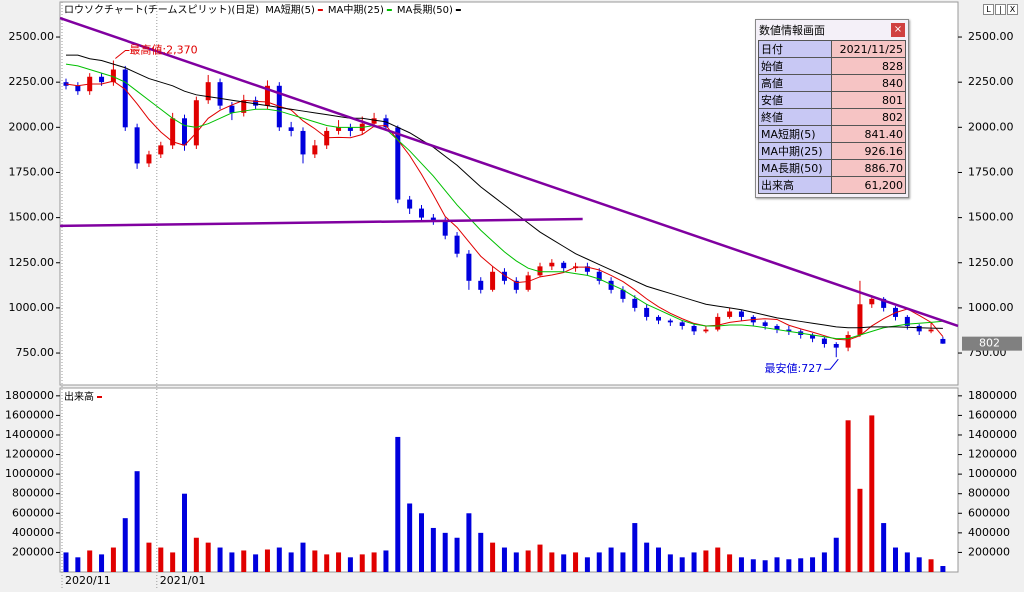 This screenshot has height=592, width=1024. Describe the element at coordinates (991, 262) in the screenshot. I see `y-tick-label: 1250.00` at that location.